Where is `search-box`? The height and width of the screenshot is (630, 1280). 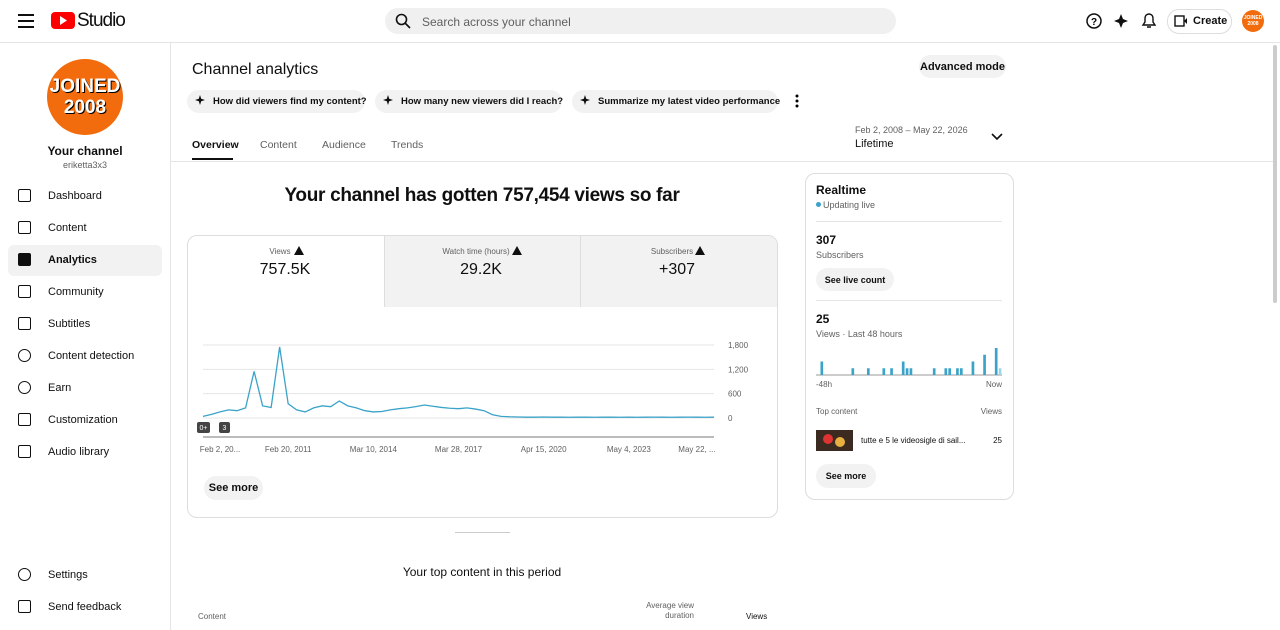
search-box is located at coordinates (640, 21).